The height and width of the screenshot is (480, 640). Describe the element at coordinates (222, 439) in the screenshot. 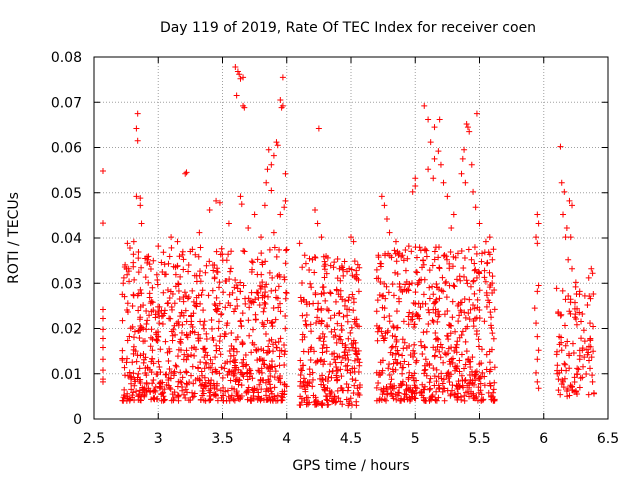

I see `x-tick-label: 3.5` at that location.